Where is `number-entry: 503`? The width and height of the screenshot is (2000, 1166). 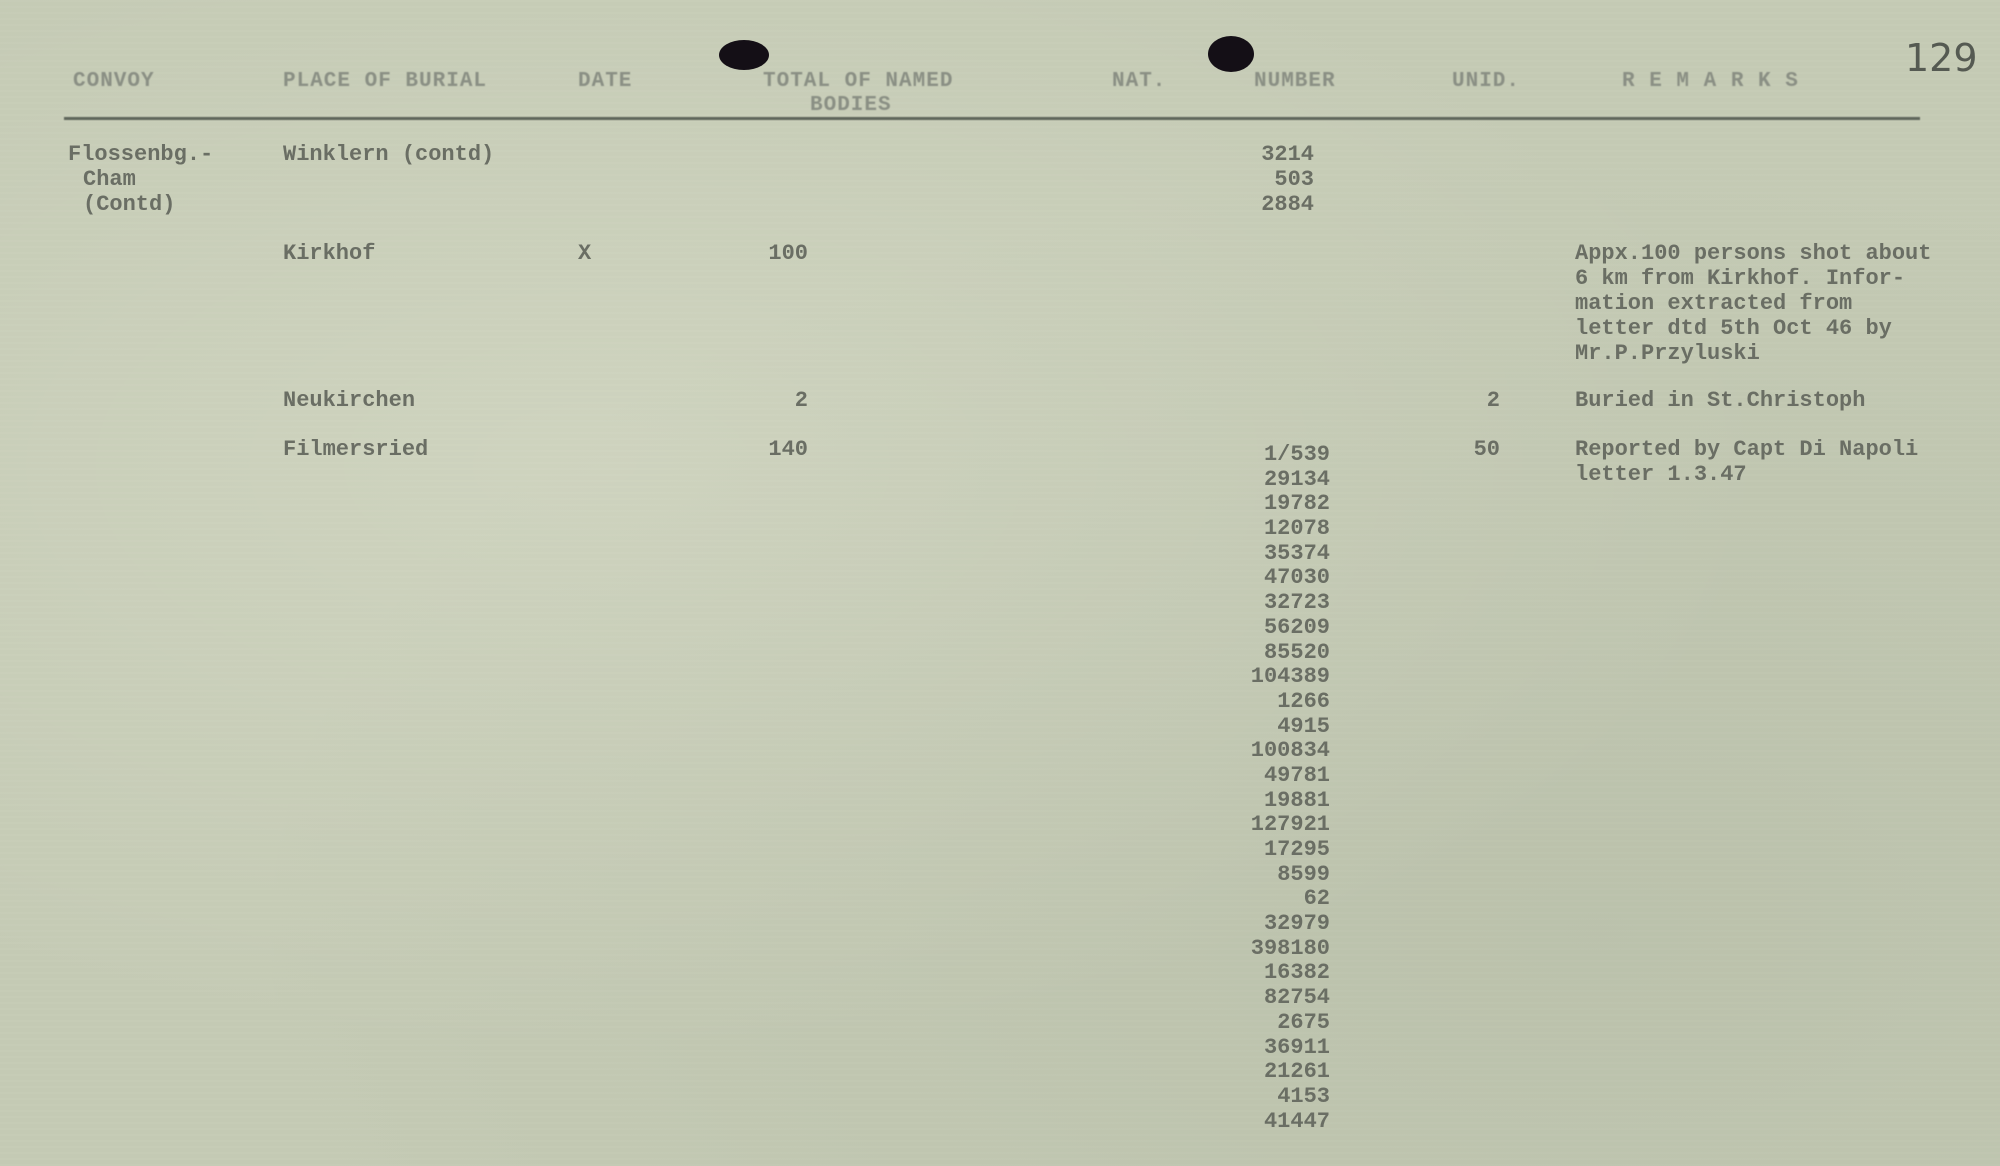
number-entry: 503 is located at coordinates (1294, 179).